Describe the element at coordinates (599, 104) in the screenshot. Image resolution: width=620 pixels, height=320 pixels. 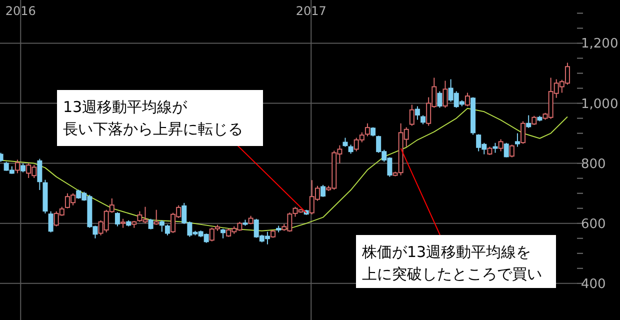
I see `y-tick-label: 1,000` at that location.